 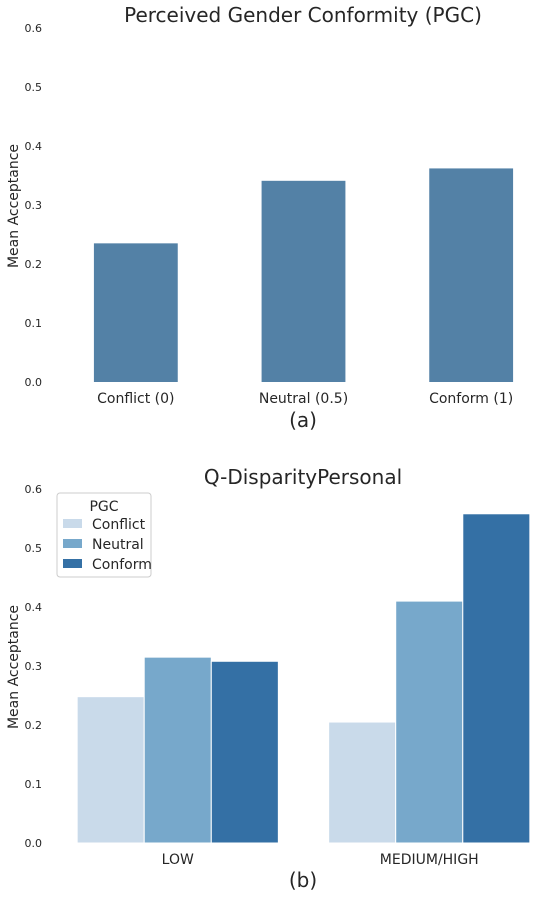 I want to click on legend-items: Conflict Neutral Conform, so click(x=107, y=545).